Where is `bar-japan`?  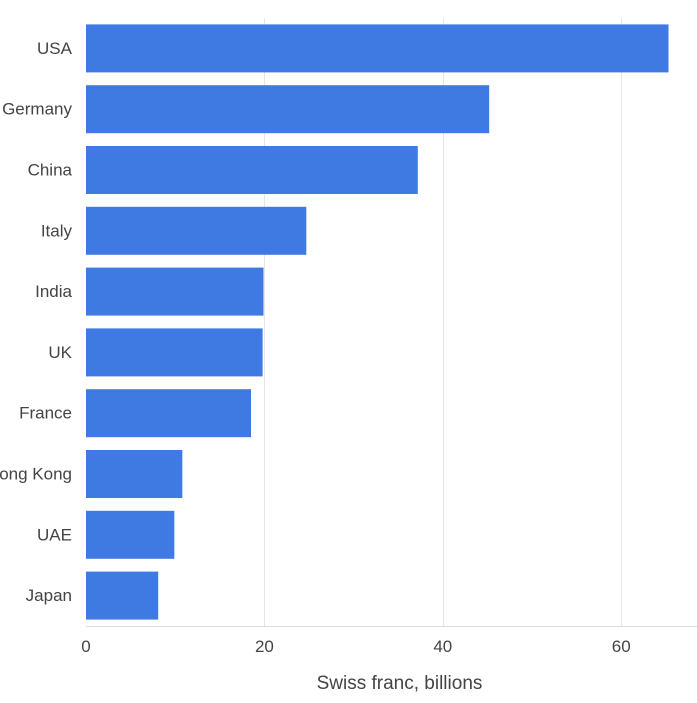
bar-japan is located at coordinates (122, 595).